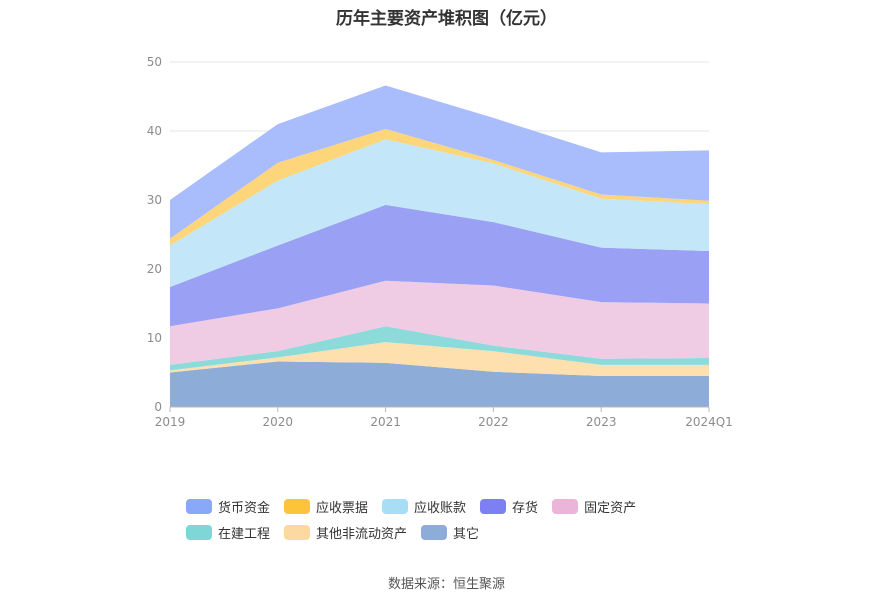 This screenshot has width=893, height=603. Describe the element at coordinates (244, 534) in the screenshot. I see `legend-label: 在建工程` at that location.